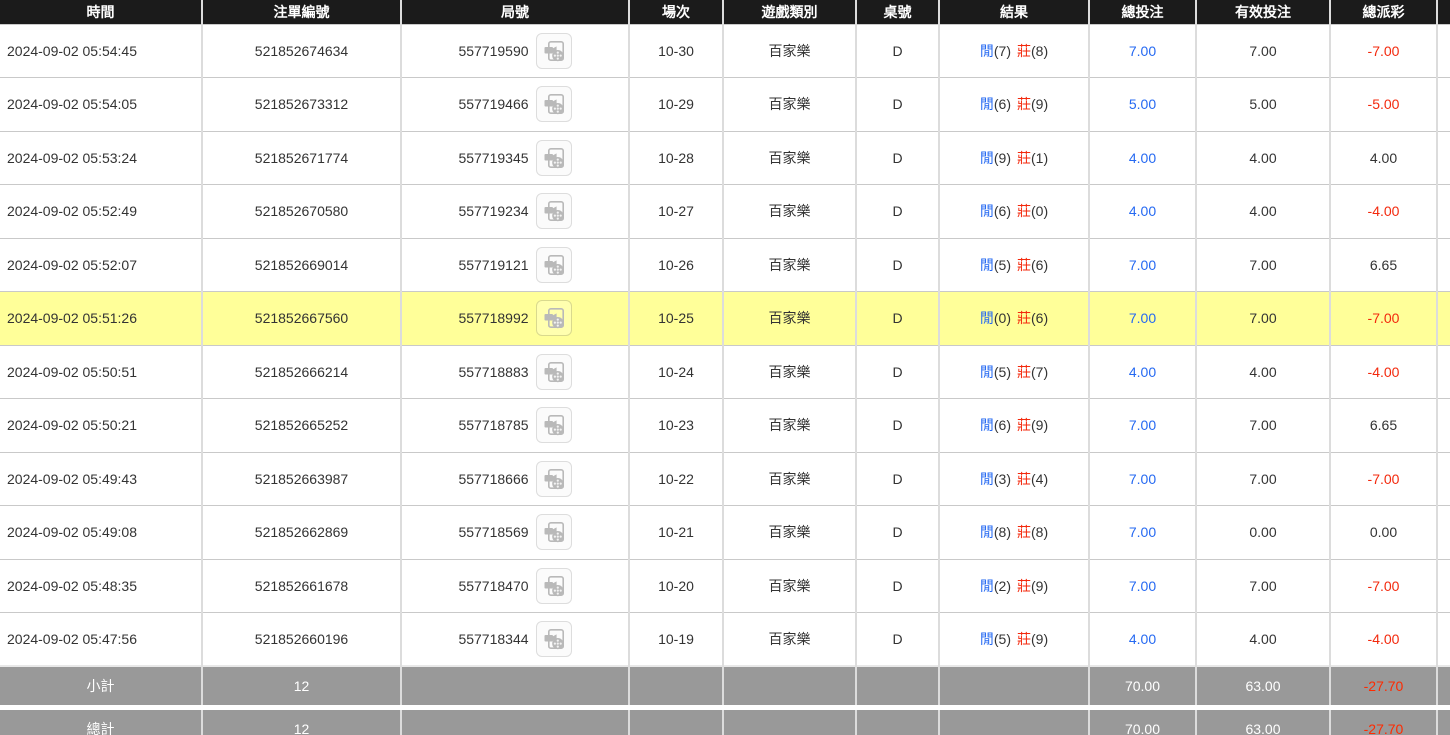 This screenshot has height=735, width=1450. Describe the element at coordinates (1142, 719) in the screenshot. I see `footer-total-bet: 70.00` at that location.